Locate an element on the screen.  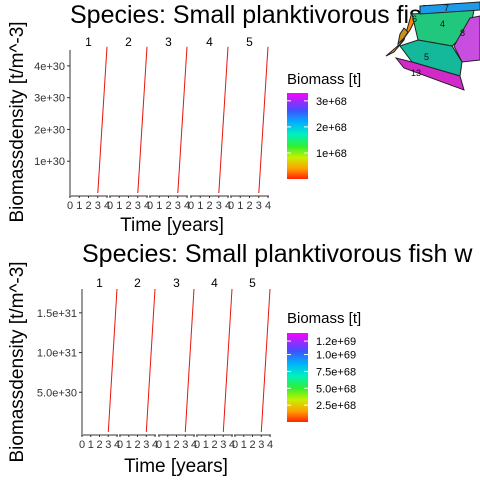
chart-2-legend-label: 7.5e+68 is located at coordinates (336, 372).